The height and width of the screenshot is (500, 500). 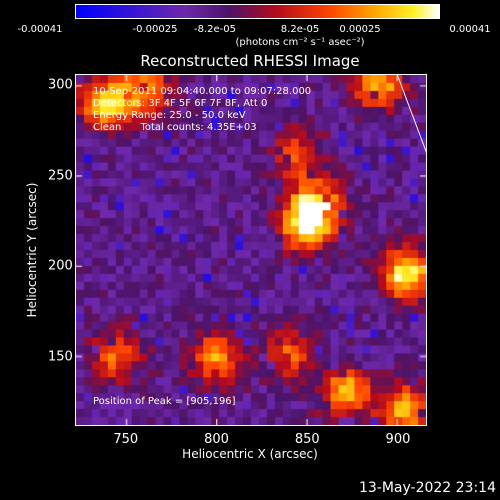 What do you see at coordinates (398, 439) in the screenshot?
I see `x-tick-label: 900` at bounding box center [398, 439].